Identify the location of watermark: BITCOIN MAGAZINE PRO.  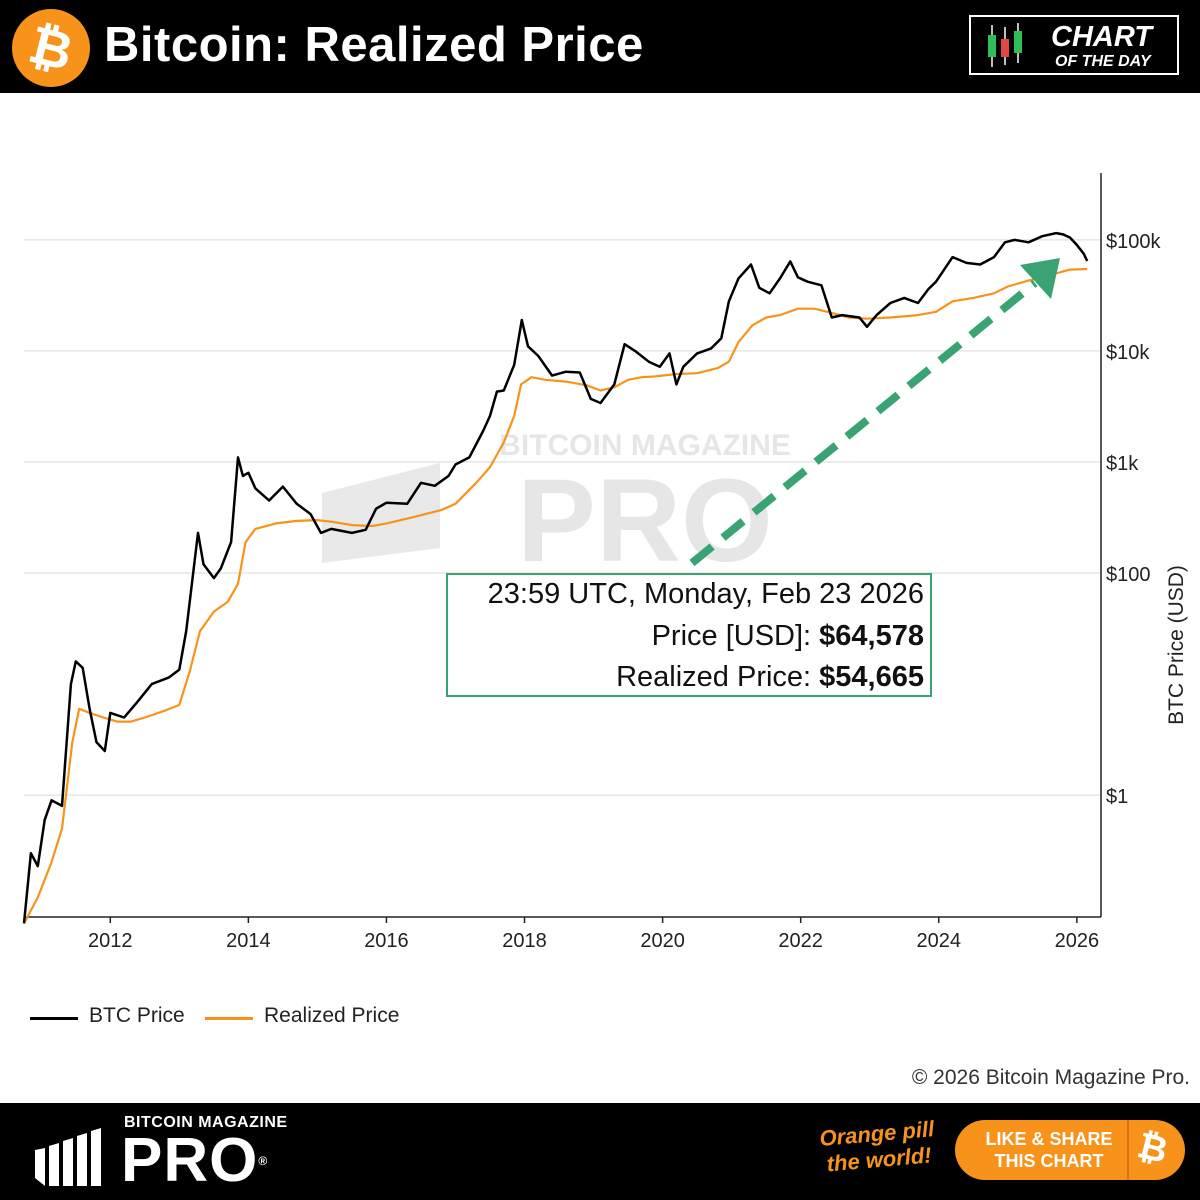
(556, 508).